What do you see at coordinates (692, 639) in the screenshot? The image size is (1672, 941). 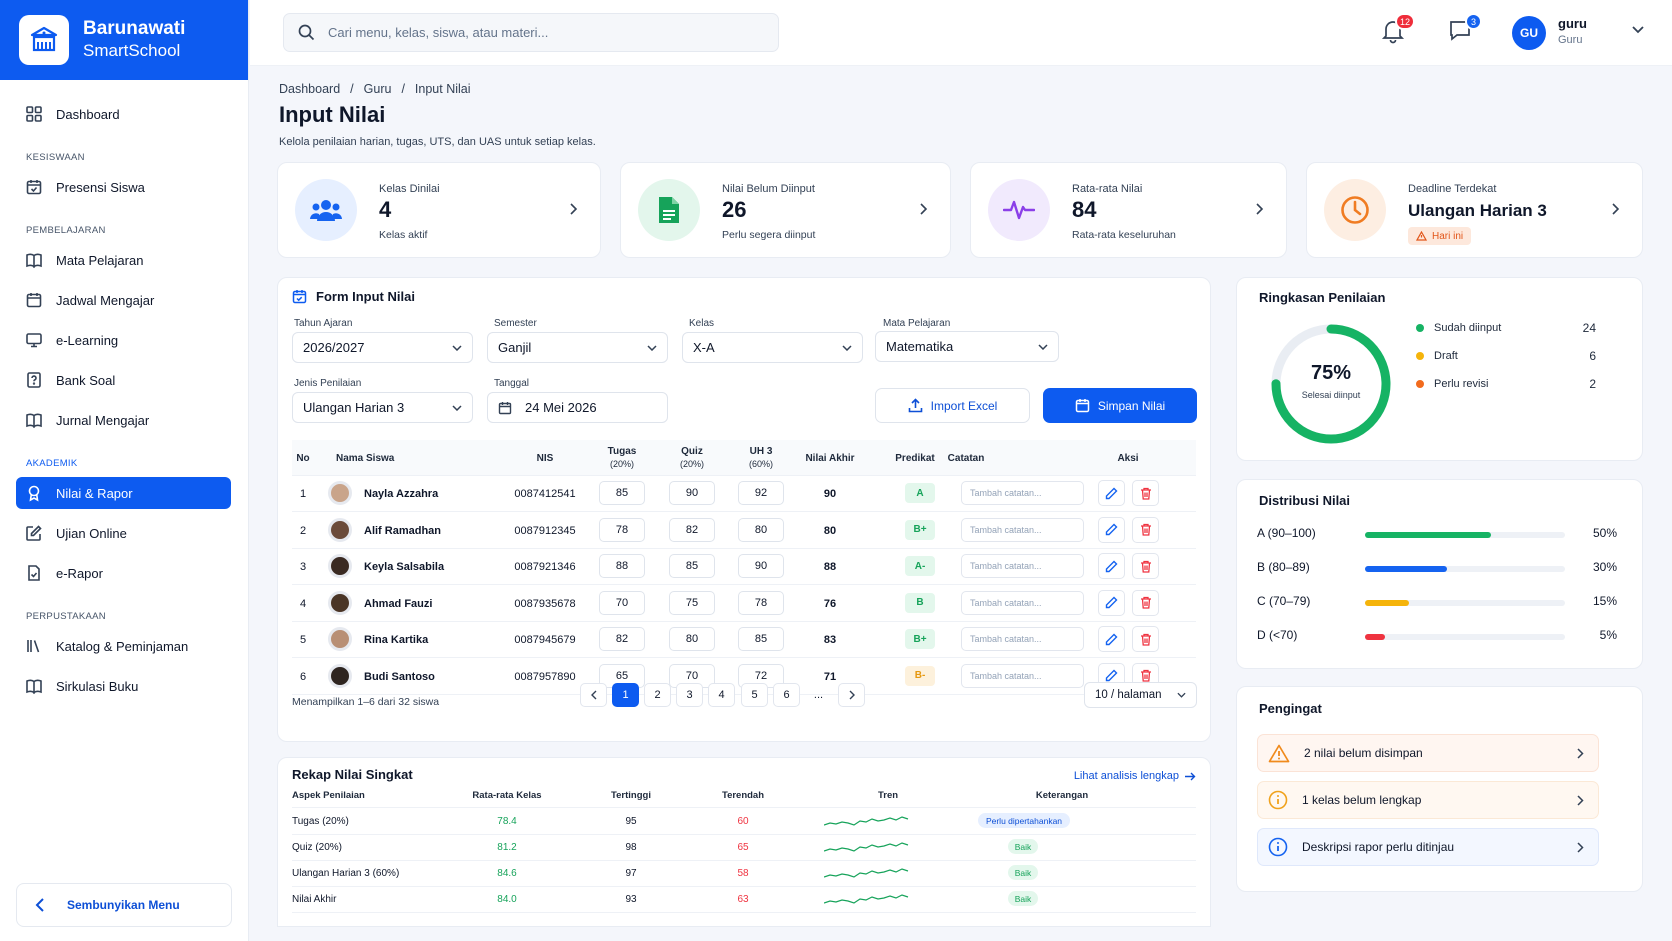 I see `quiz-input: 80` at bounding box center [692, 639].